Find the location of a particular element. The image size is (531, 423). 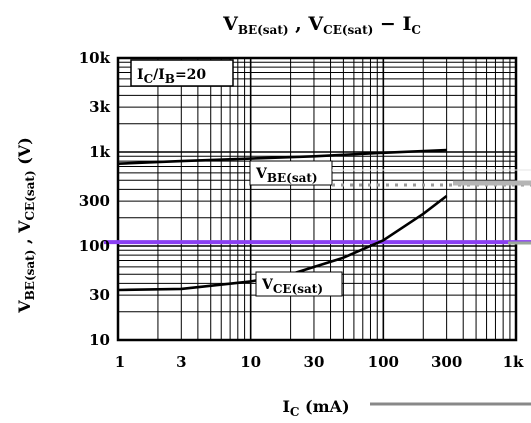

y-tick-label: 10k is located at coordinates (95, 58).